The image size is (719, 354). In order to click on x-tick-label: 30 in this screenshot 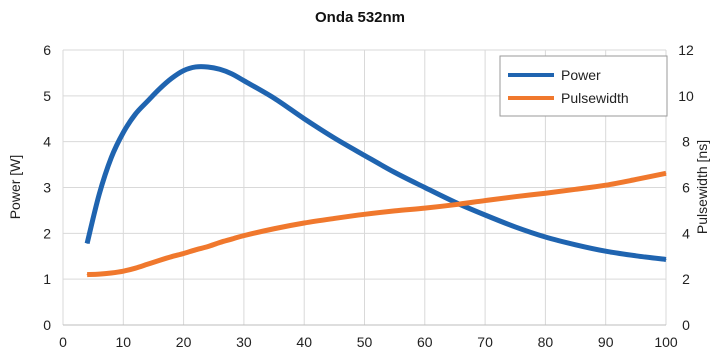, I will do `click(244, 342)`.